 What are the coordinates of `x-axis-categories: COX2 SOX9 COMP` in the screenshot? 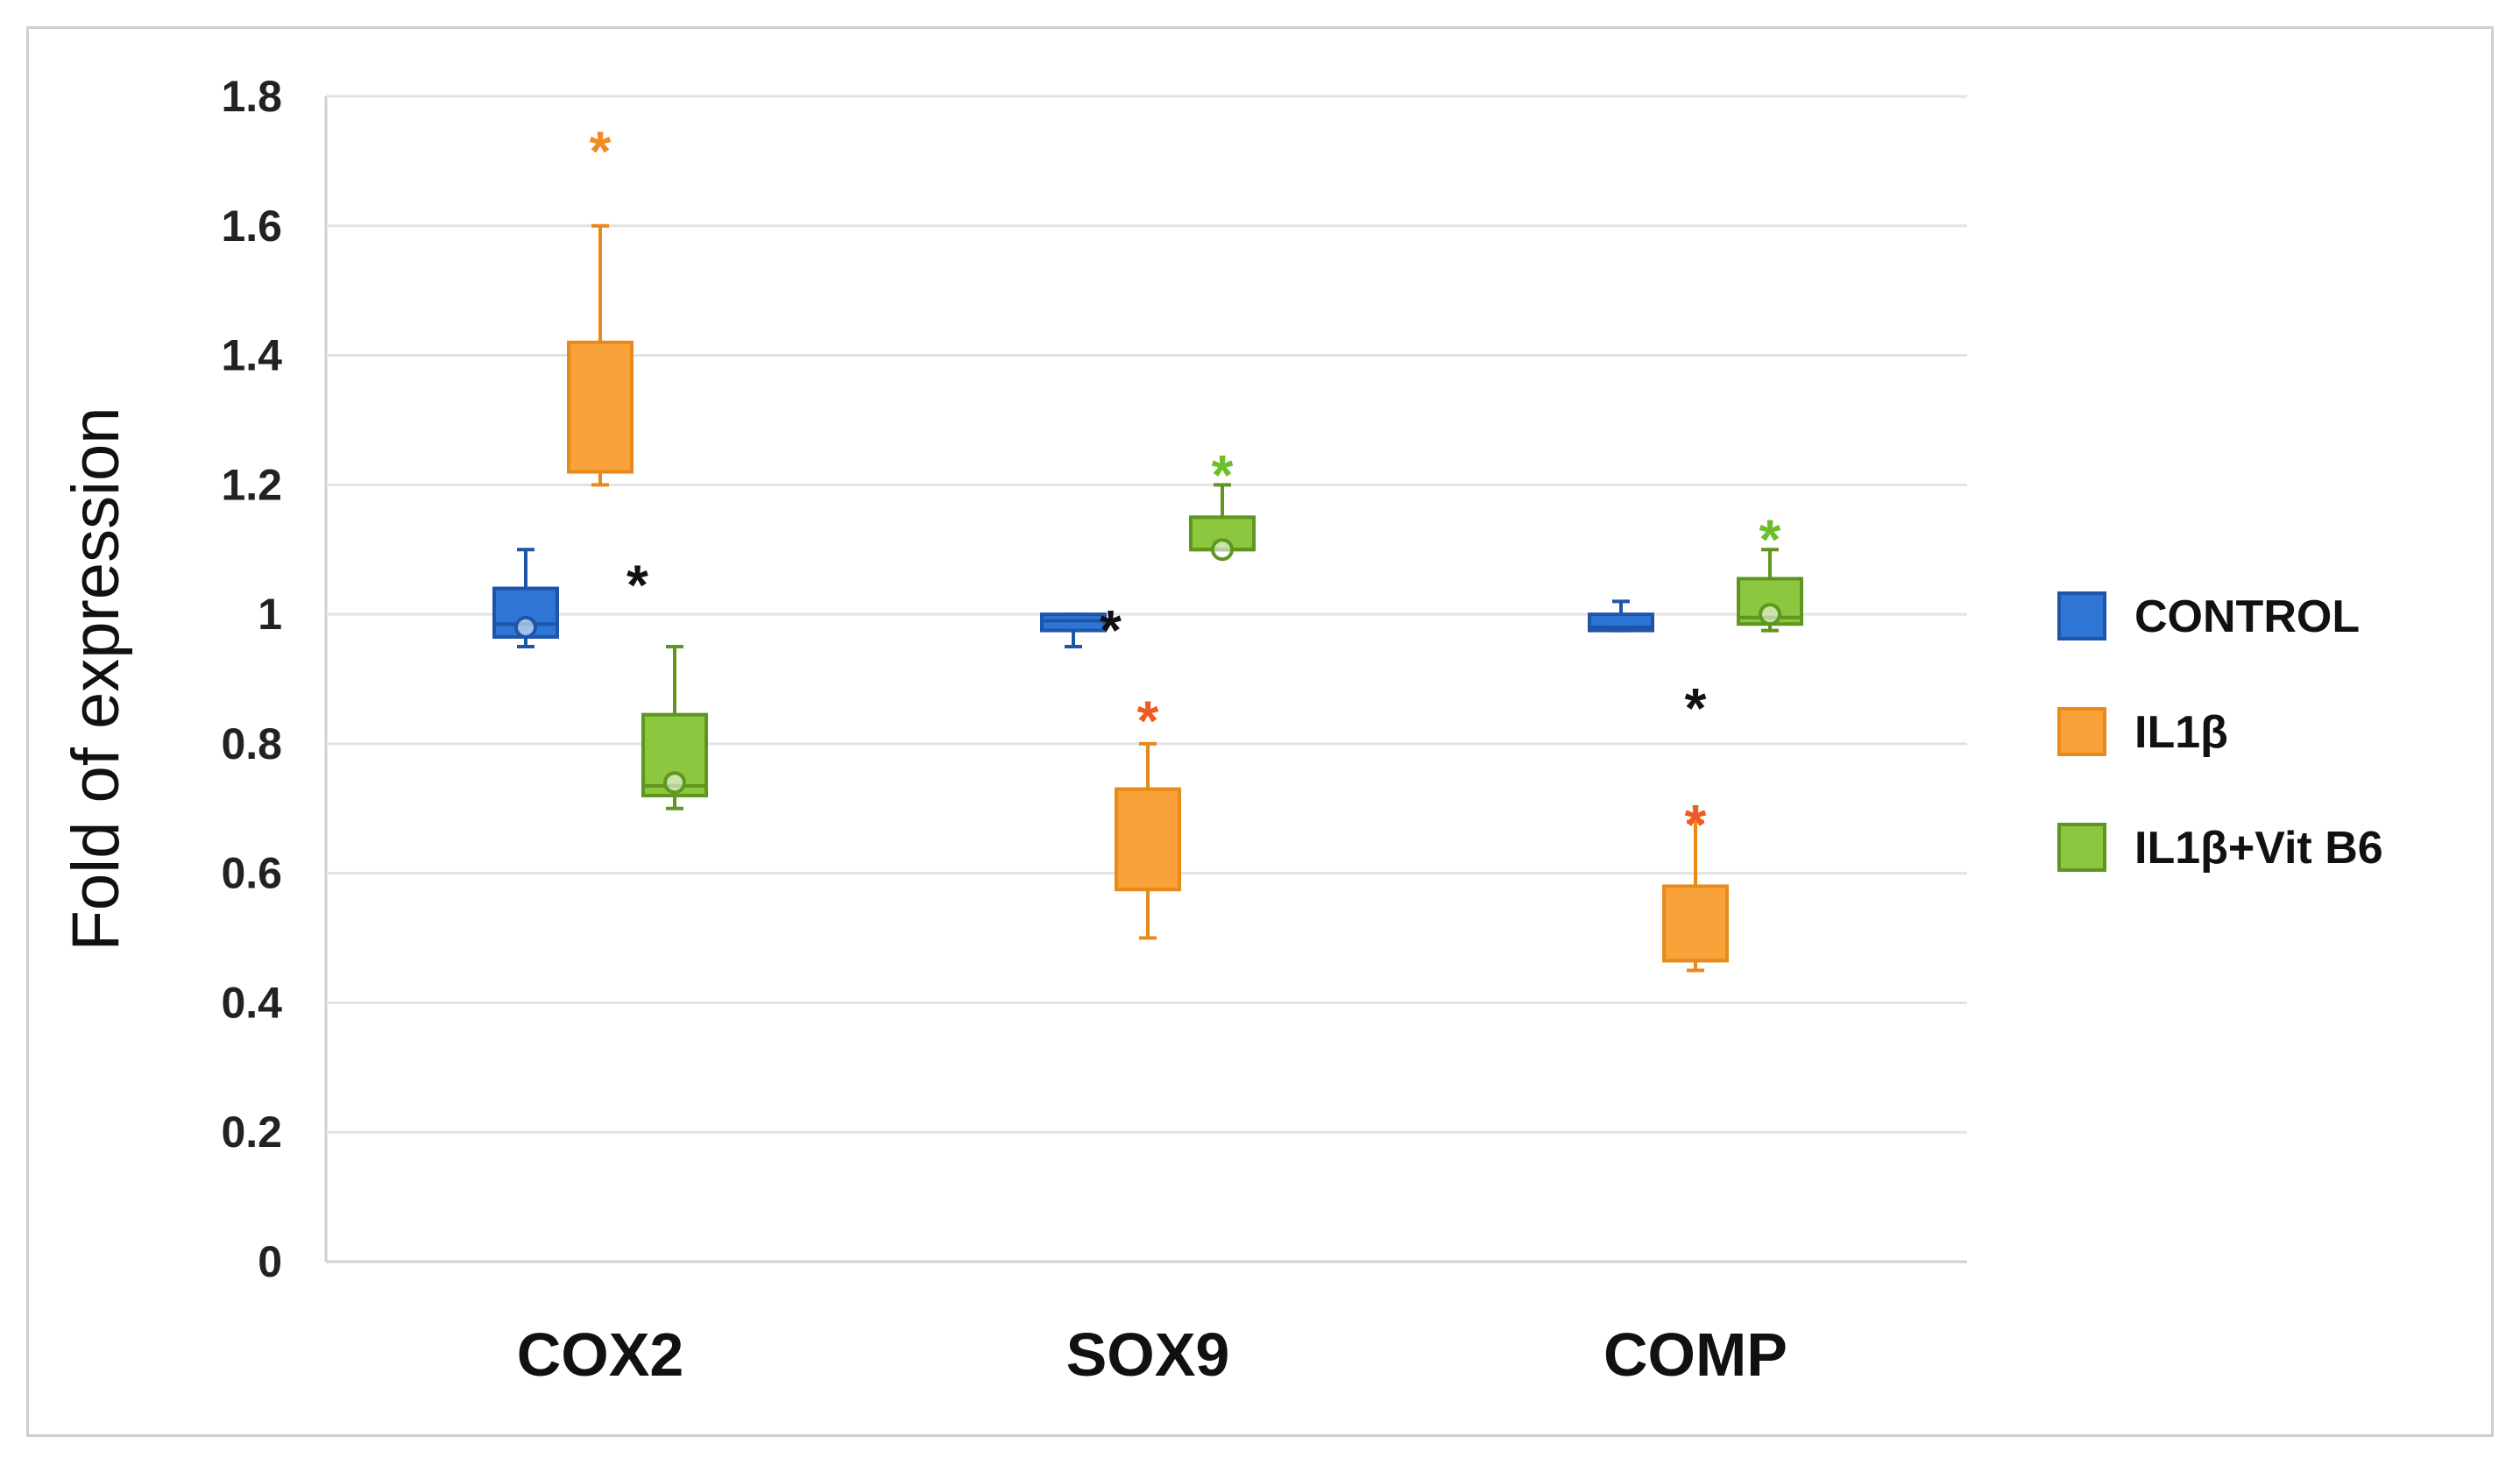 It's located at (1152, 1354).